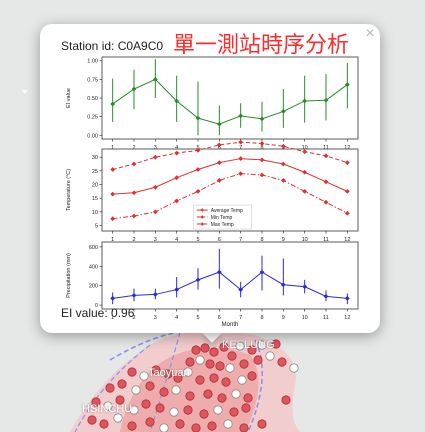 The width and height of the screenshot is (425, 432). What do you see at coordinates (86, 313) in the screenshot?
I see `el-value-prefix: EI value:` at bounding box center [86, 313].